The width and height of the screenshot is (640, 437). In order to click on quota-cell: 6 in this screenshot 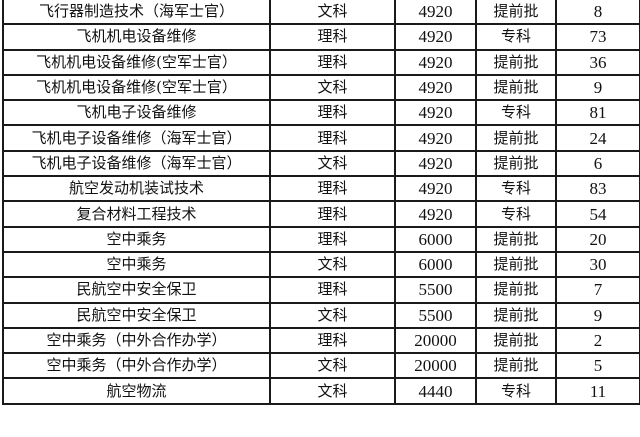, I will do `click(597, 163)`.